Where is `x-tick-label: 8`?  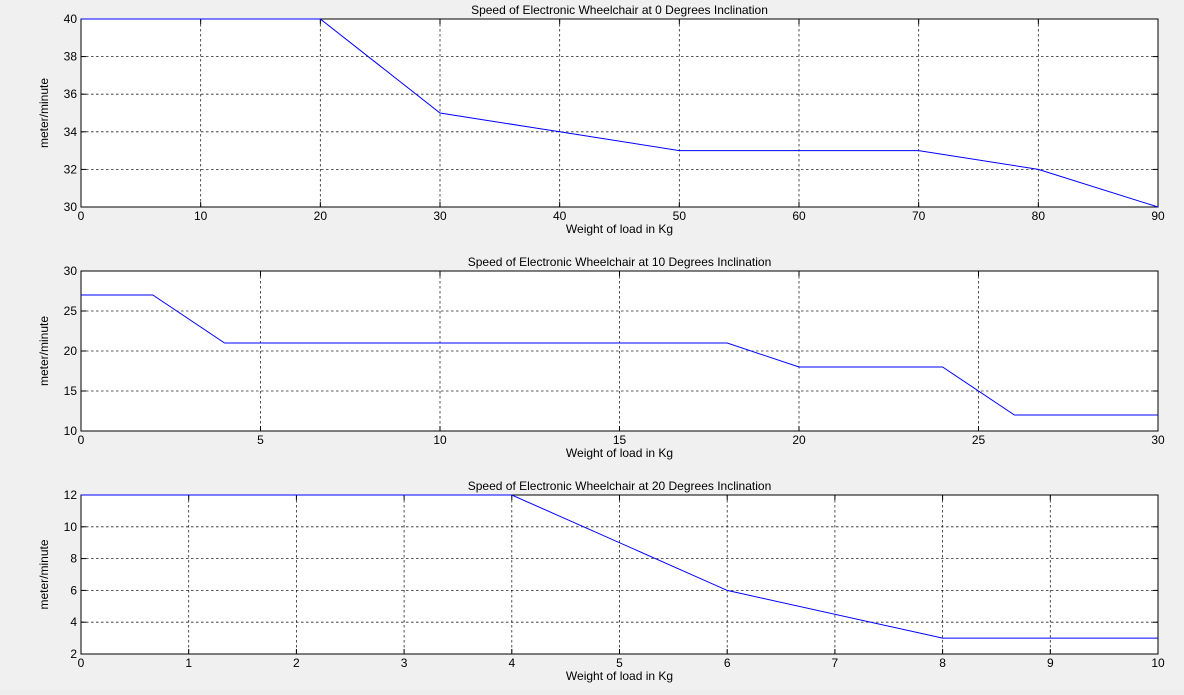
x-tick-label: 8 is located at coordinates (942, 663).